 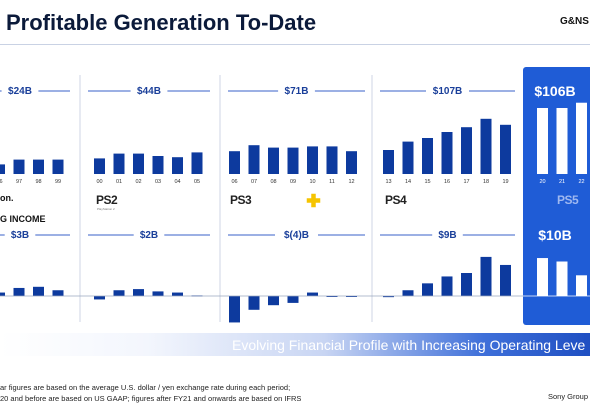 I want to click on x-tick-label: 06, so click(x=234, y=182).